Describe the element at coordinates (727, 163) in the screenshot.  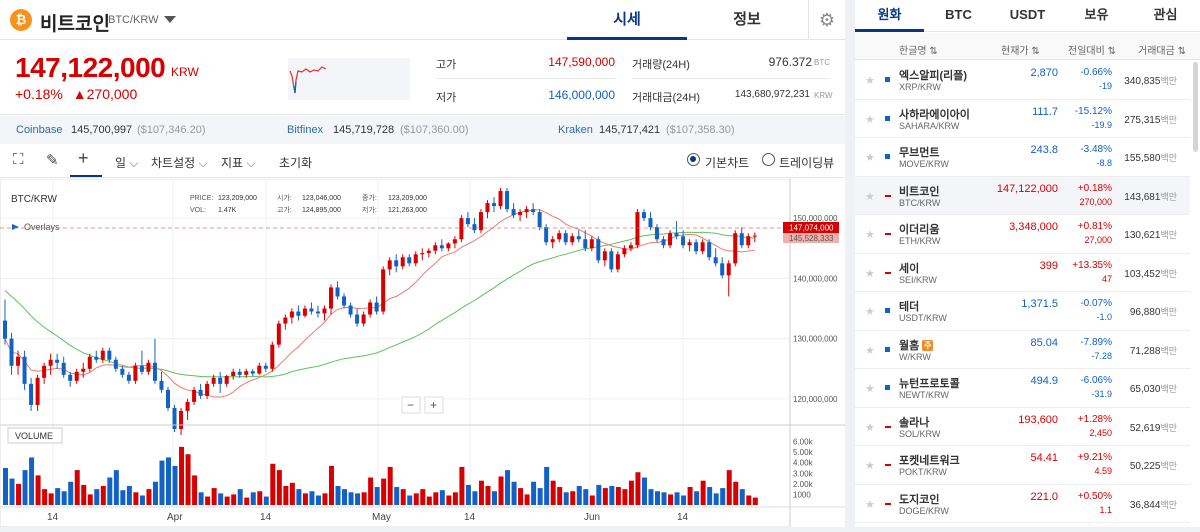
I see `basic-chart-label: 기본차트` at that location.